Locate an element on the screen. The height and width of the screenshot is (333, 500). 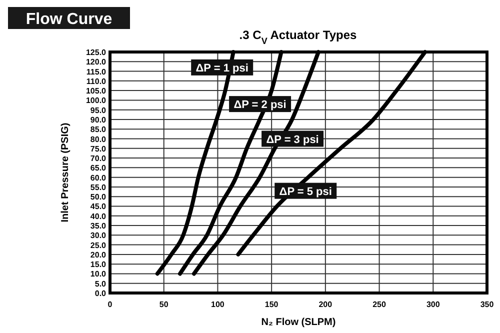
x-tick-label: 50 is located at coordinates (164, 304).